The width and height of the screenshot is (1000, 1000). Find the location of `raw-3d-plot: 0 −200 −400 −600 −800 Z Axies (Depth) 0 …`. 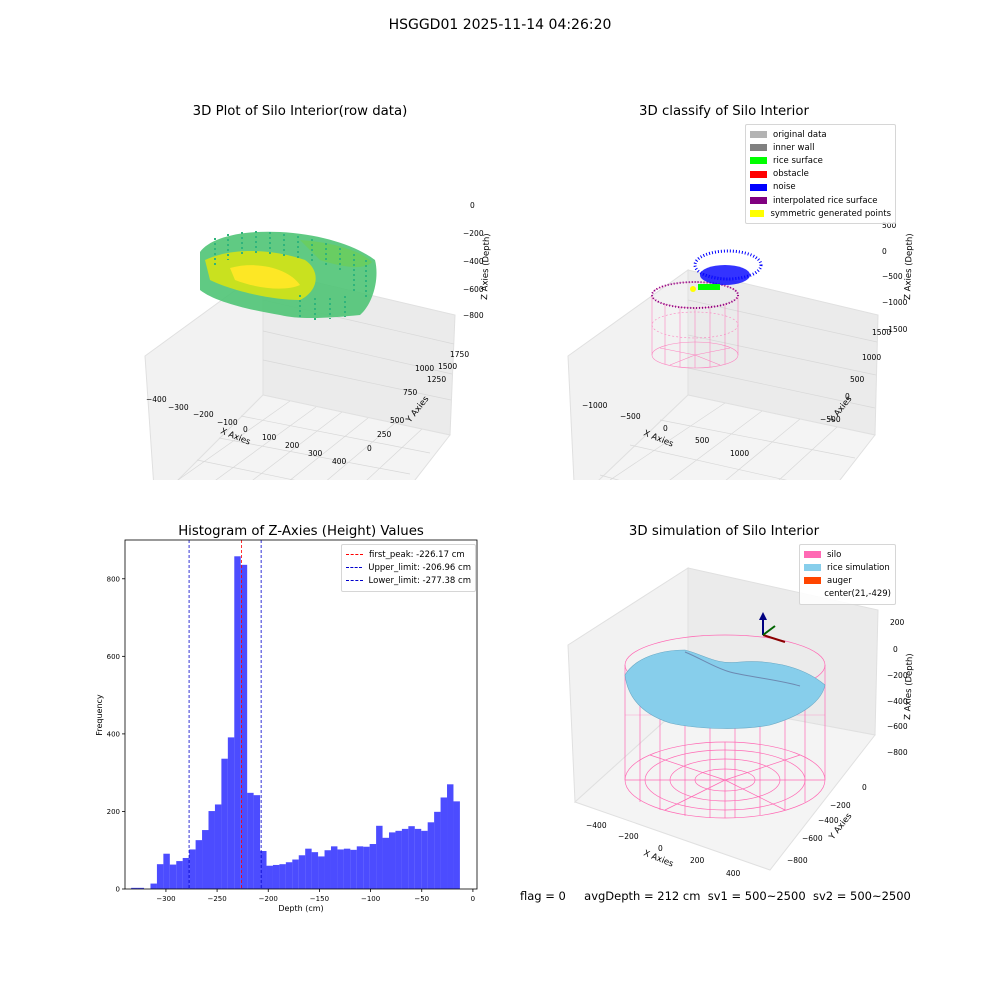

raw-3d-plot: 0 −200 −400 −600 −800 Z Axies (Depth) 0 … is located at coordinates (318, 340).